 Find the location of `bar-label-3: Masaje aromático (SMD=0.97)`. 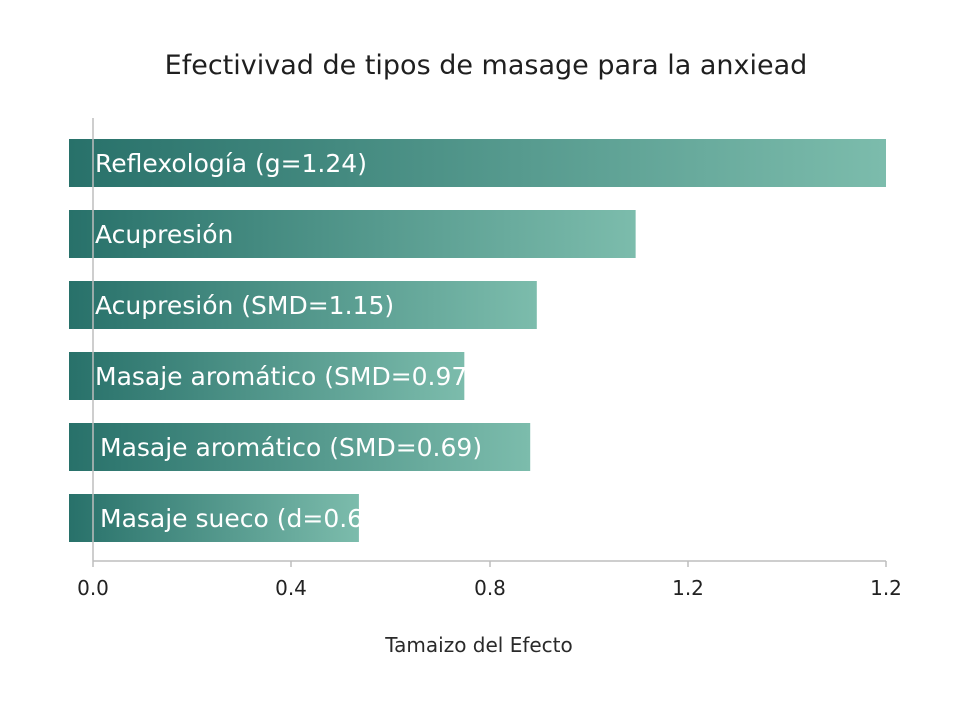

bar-label-3: Masaje aromático (SMD=0.97) is located at coordinates (286, 376).